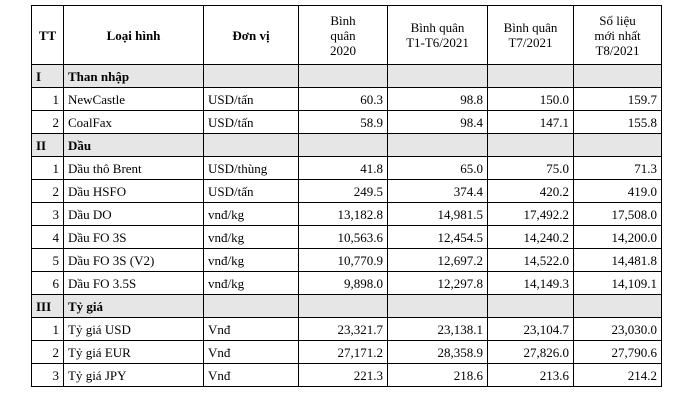 The image size is (680, 417). Describe the element at coordinates (133, 122) in the screenshot. I see `row-type: CoalFax` at that location.